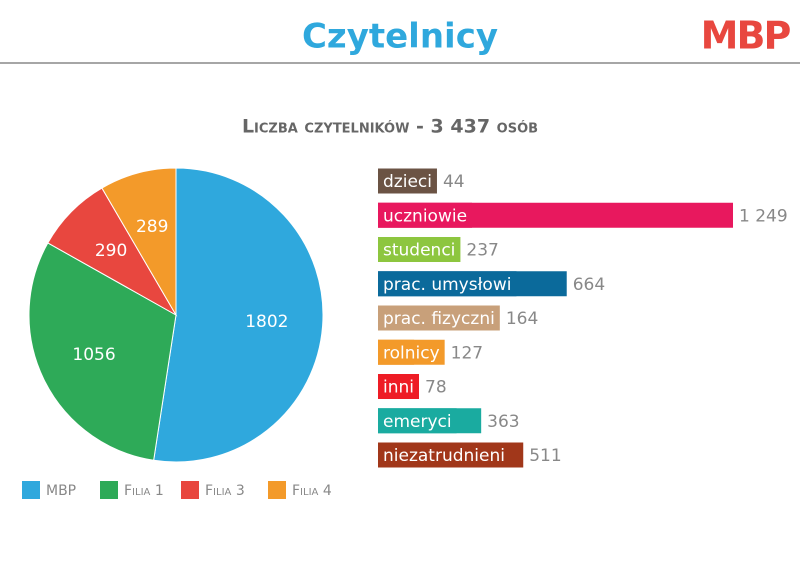  What do you see at coordinates (503, 422) in the screenshot?
I see `bar-value-label: 363` at bounding box center [503, 422].